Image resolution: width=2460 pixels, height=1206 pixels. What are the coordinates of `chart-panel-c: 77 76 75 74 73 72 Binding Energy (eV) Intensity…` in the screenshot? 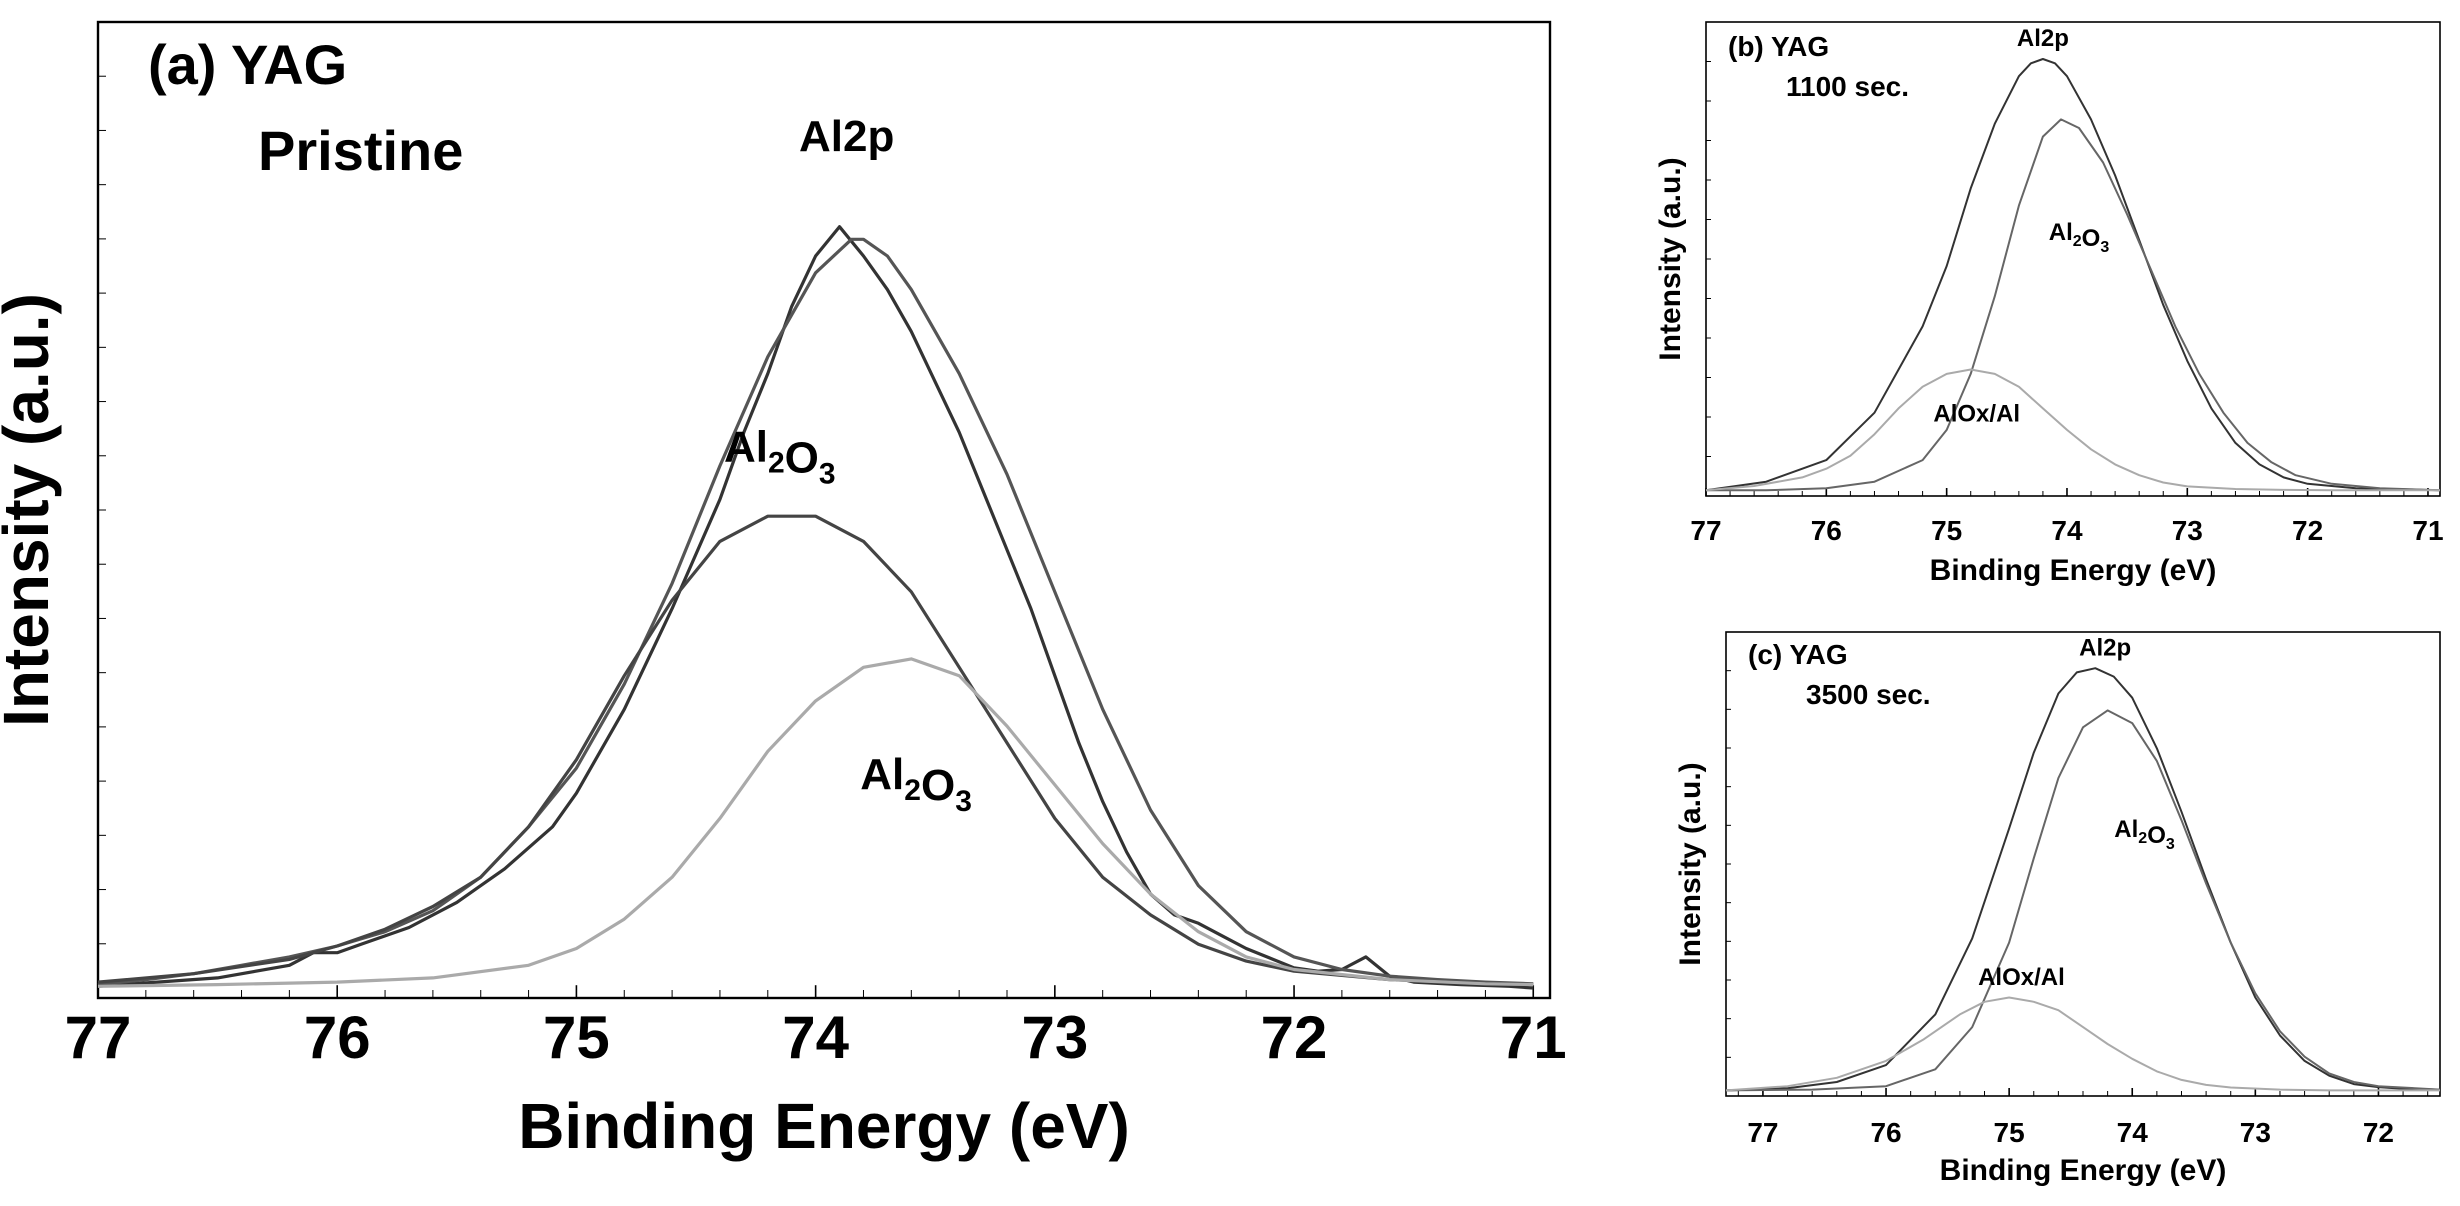 It's located at (2057, 909).